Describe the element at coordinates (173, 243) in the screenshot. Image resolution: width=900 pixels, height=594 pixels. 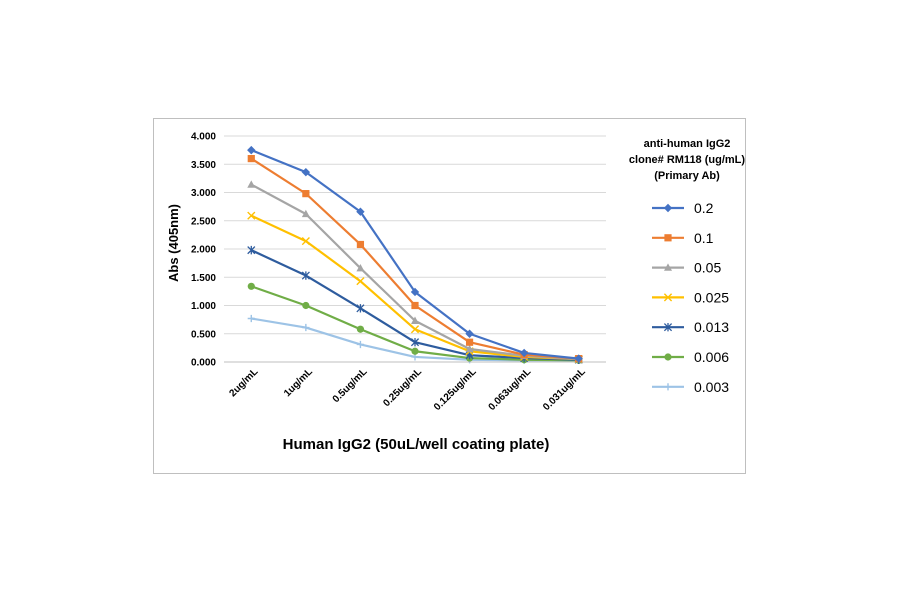
I see `y-axis-title: Abs (405nm)` at that location.